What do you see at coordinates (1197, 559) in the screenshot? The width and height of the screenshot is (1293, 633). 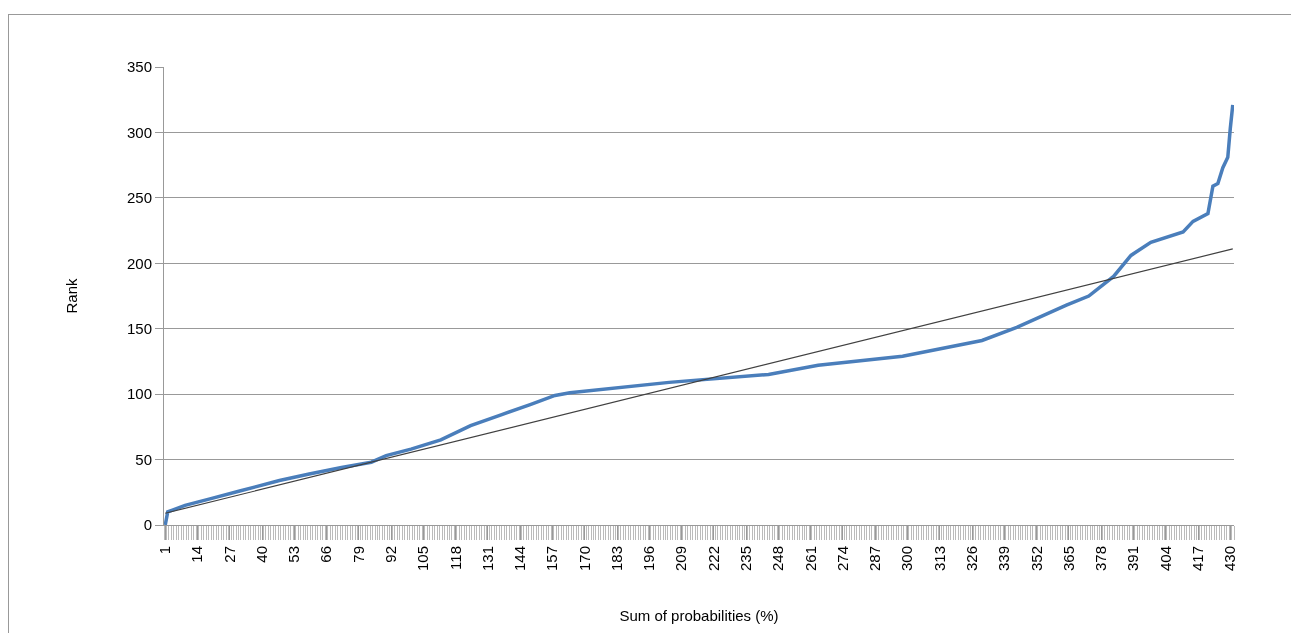 I see `x-tick-label: 417` at bounding box center [1197, 559].